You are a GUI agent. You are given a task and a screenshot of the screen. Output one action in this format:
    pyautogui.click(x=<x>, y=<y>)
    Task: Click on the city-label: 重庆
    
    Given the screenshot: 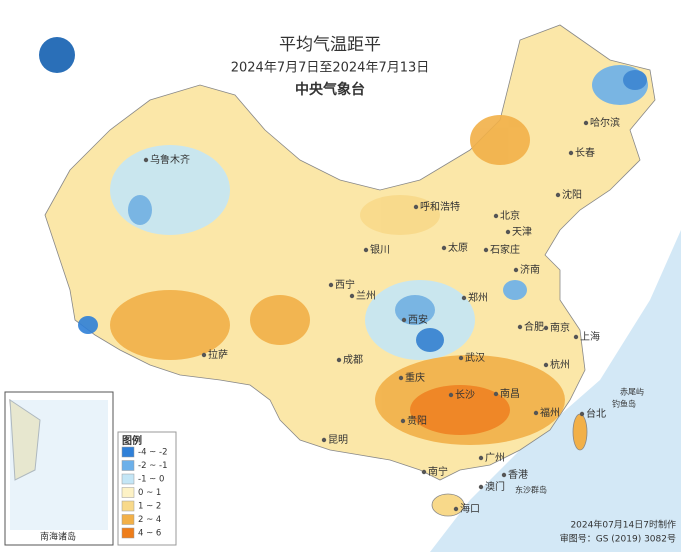 What is the action you would take?
    pyautogui.click(x=415, y=377)
    